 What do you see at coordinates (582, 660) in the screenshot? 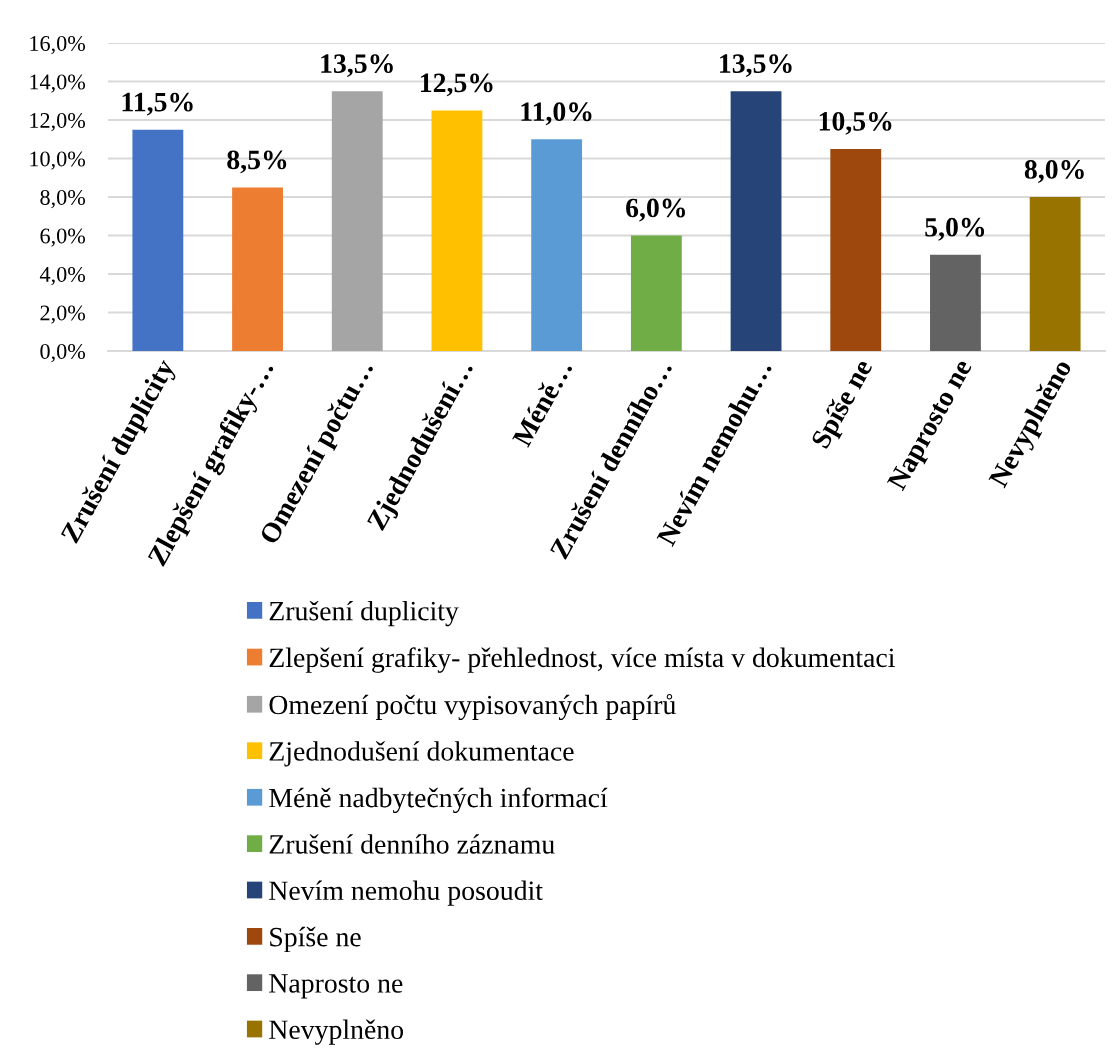
I see `legend-label: Zlepšení grafiky- přehlednost, více místa v dokumentaci` at bounding box center [582, 660].